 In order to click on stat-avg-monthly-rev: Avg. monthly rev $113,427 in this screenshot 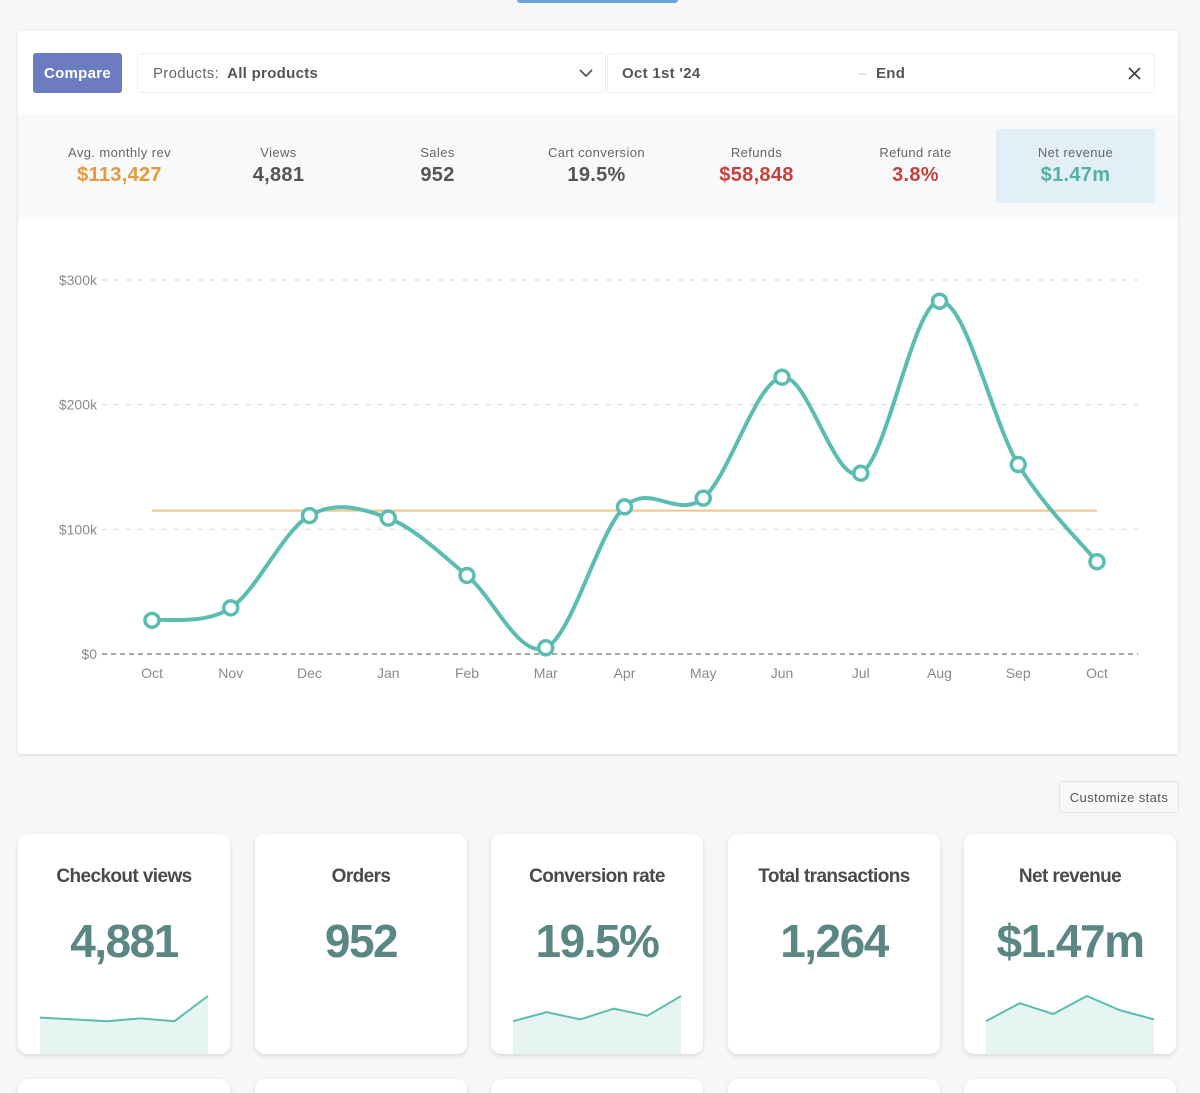, I will do `click(119, 166)`.